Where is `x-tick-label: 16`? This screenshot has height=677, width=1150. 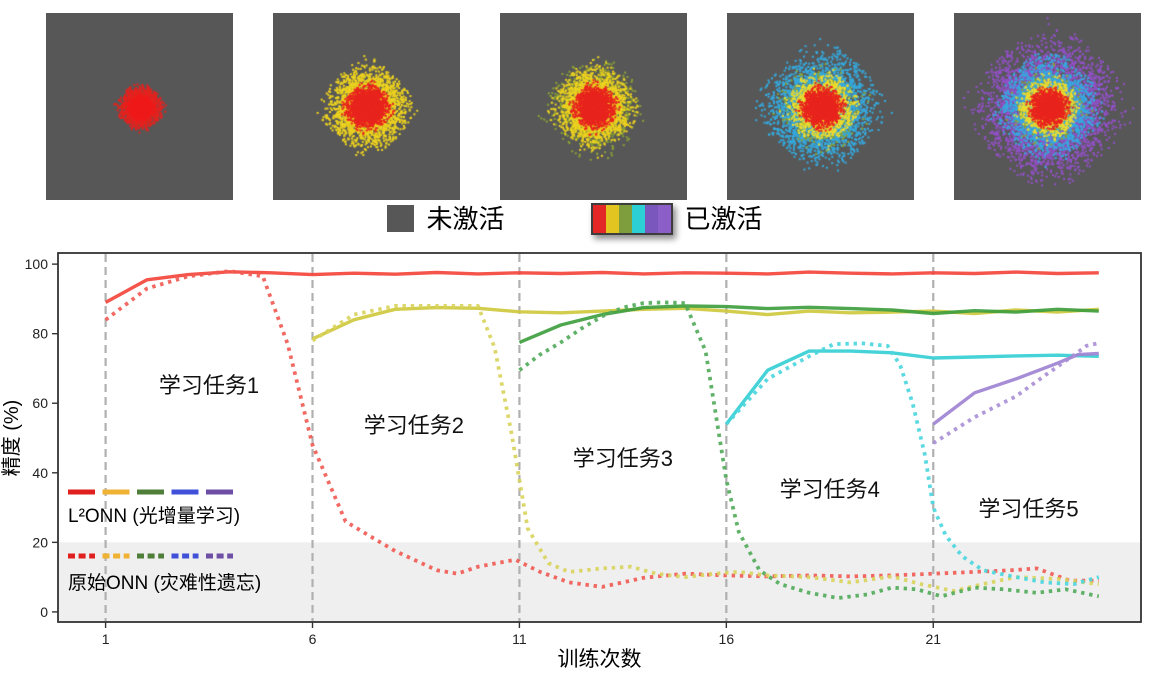
x-tick-label: 16 is located at coordinates (727, 639).